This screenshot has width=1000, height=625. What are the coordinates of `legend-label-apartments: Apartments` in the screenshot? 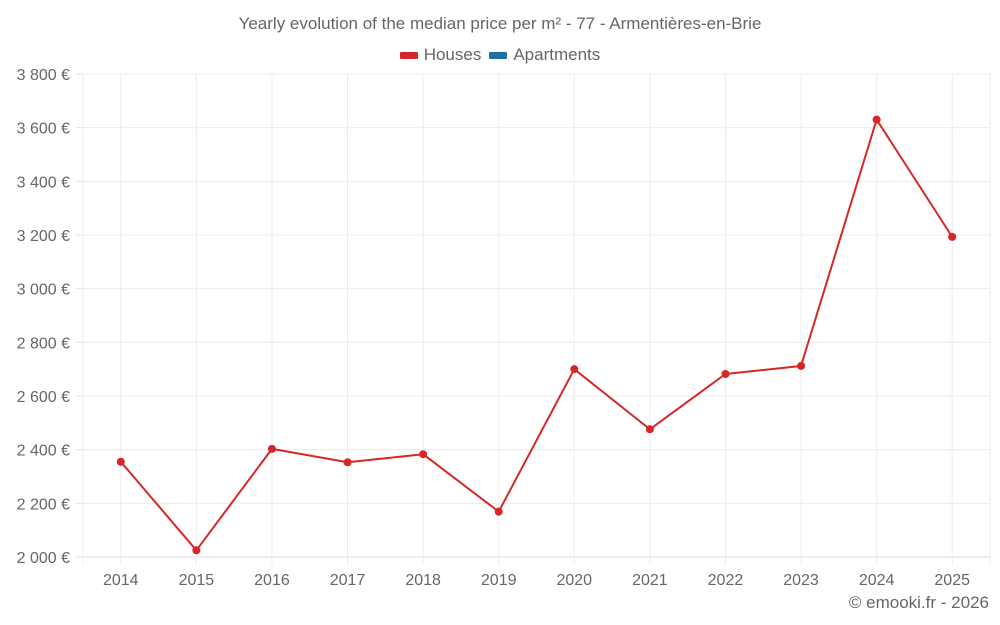 It's located at (557, 54).